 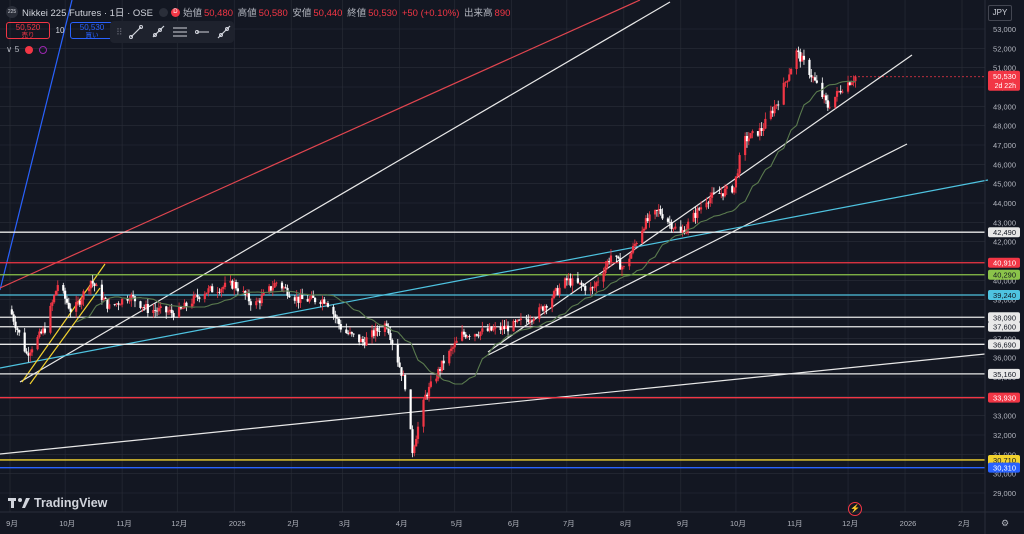 I want to click on circle-icon, so click(x=43, y=49).